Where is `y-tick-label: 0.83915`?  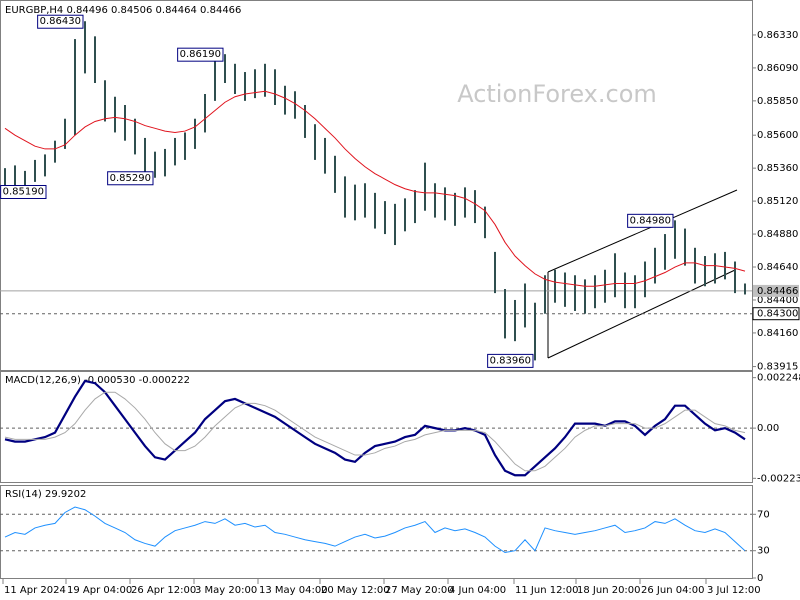 y-tick-label: 0.83915 is located at coordinates (777, 367).